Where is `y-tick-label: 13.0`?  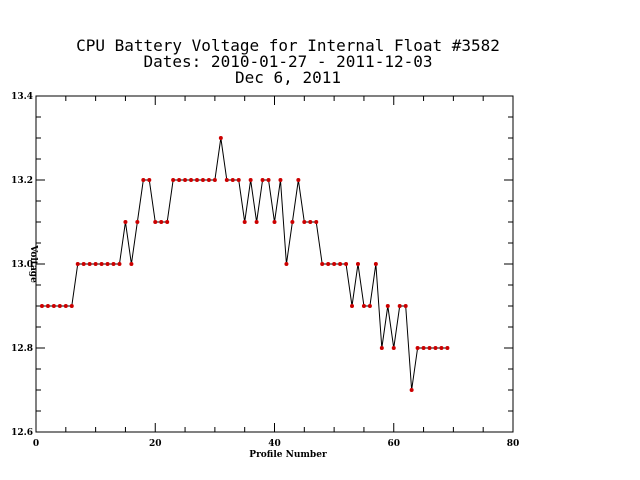
y-tick-label: 13.0 is located at coordinates (22, 265).